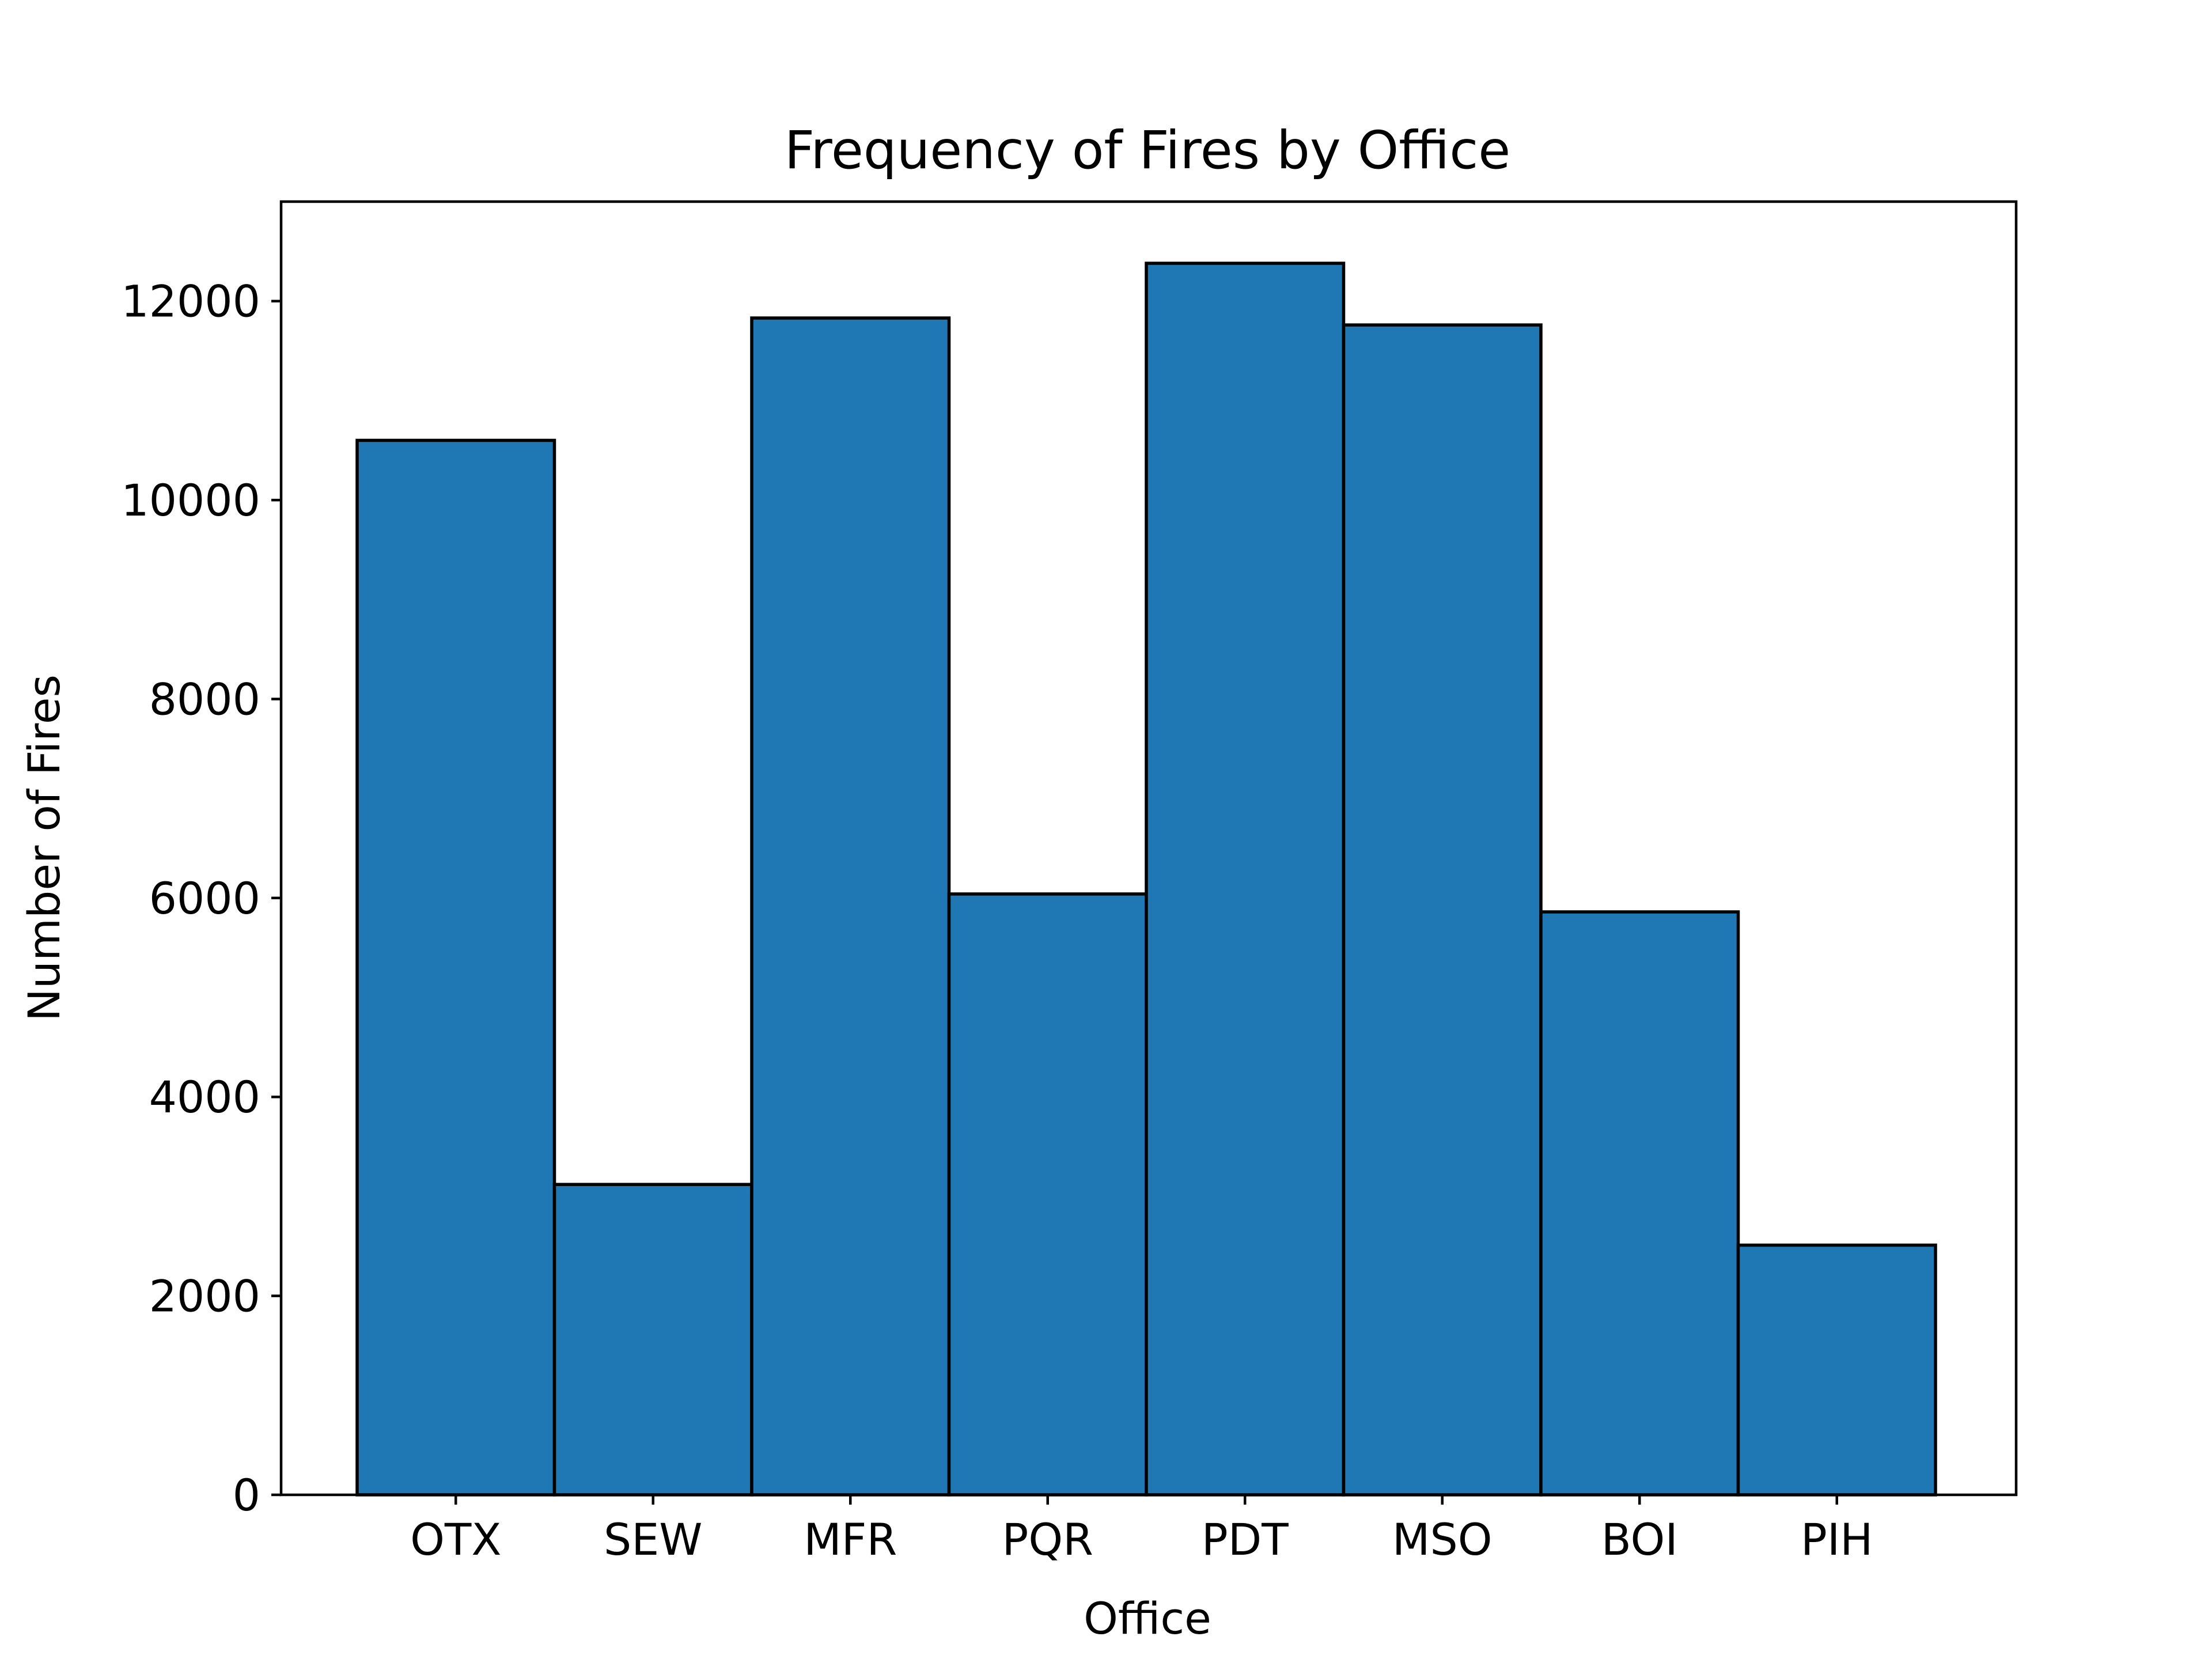  I want to click on x-tick-label: MFR, so click(850, 1539).